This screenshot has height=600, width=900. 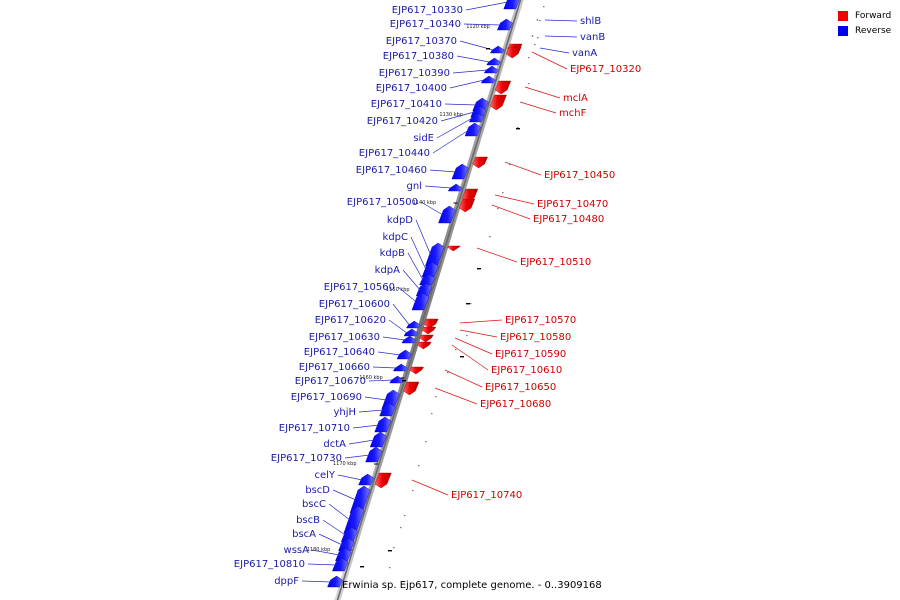 I want to click on gene-label-ejp617-10340: EJP617_10340, so click(x=425, y=24).